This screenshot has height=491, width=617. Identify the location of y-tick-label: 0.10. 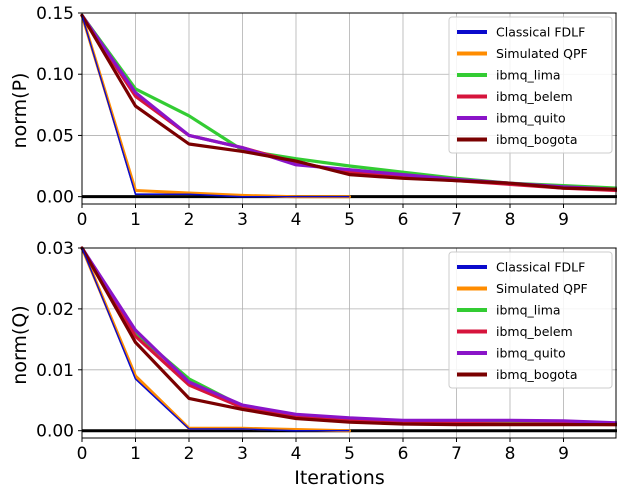
(55, 75).